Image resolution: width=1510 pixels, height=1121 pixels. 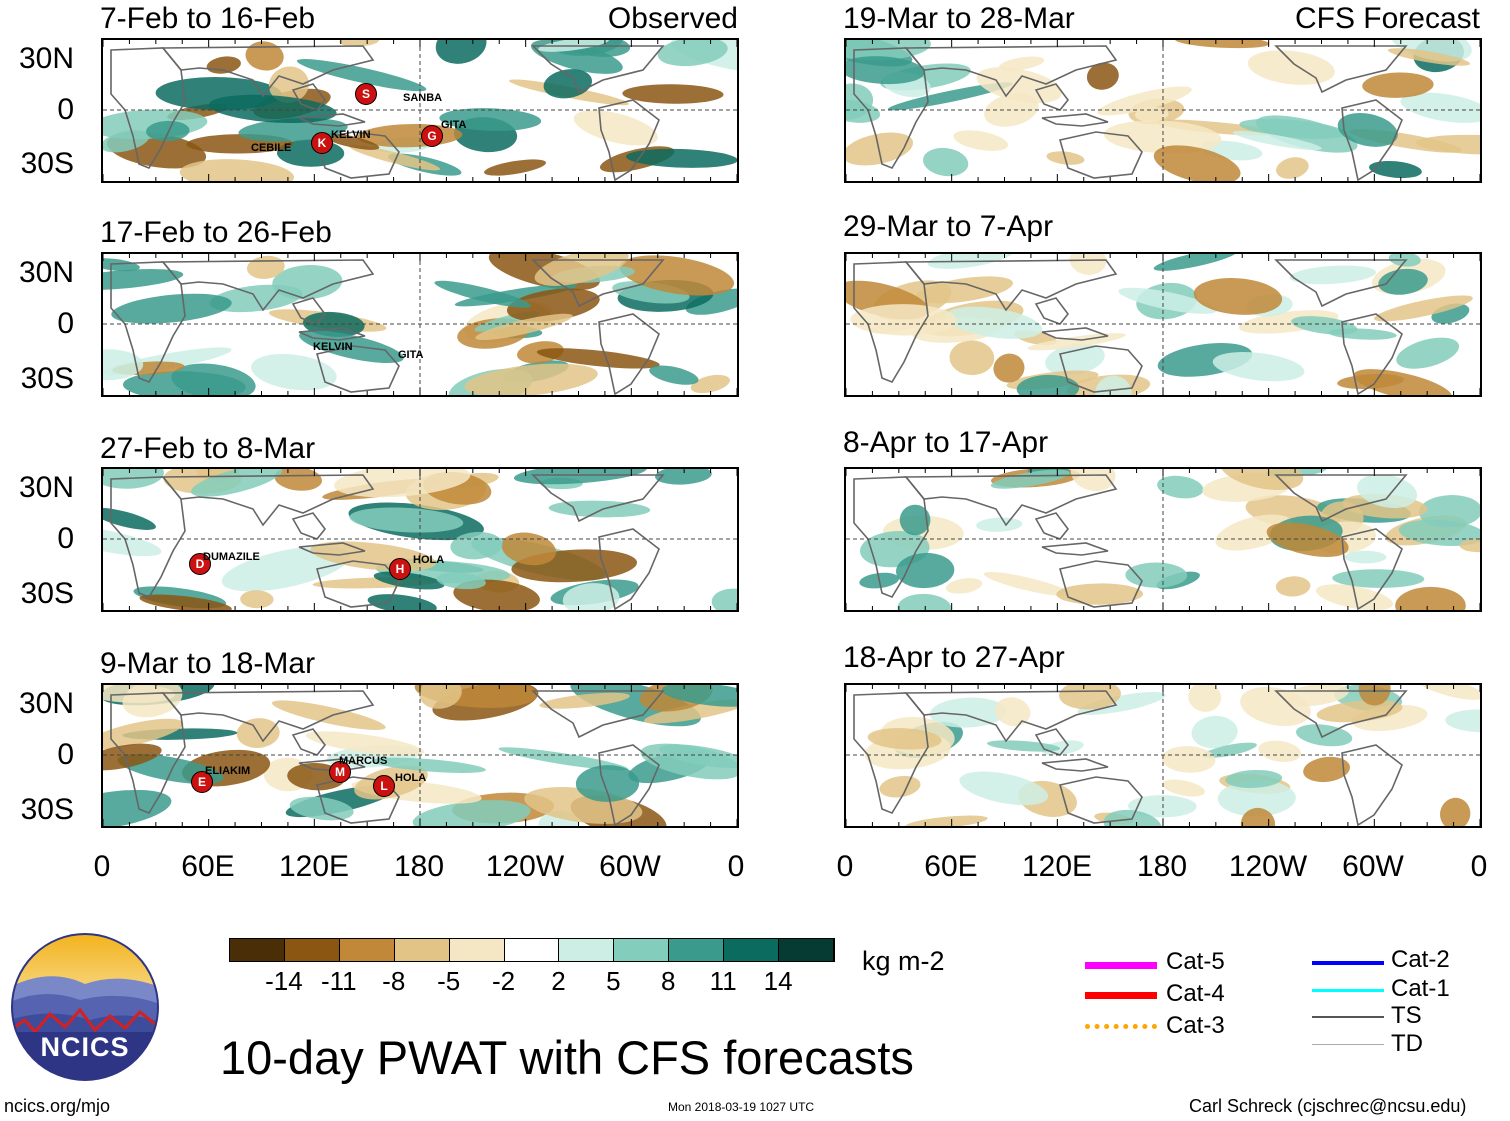 What do you see at coordinates (1387, 18) in the screenshot?
I see `forecast-tag: CFS Forecast` at bounding box center [1387, 18].